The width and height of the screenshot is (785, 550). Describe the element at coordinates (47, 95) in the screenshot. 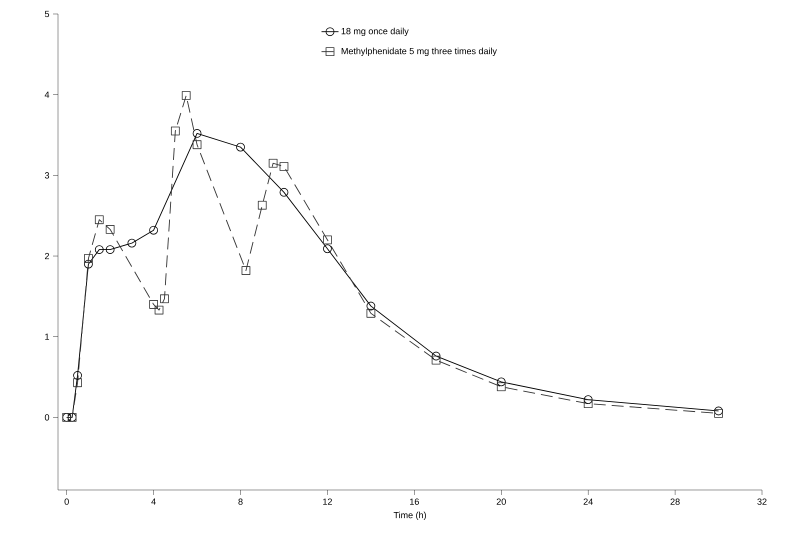

I see `y-tick-label: 4` at that location.